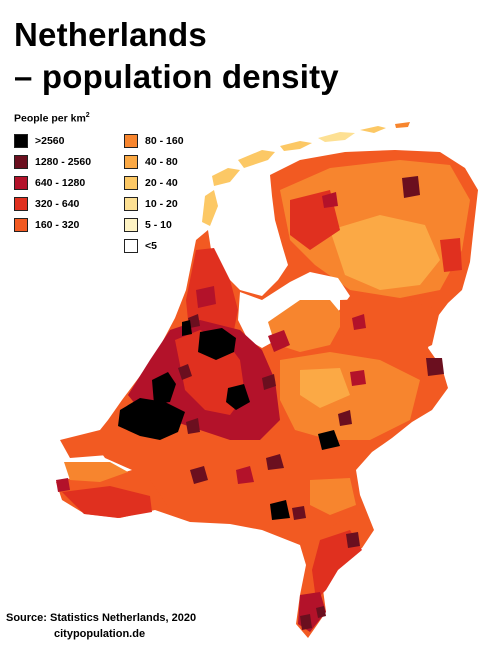  Describe the element at coordinates (280, 510) in the screenshot. I see `region-eindhoven` at that location.